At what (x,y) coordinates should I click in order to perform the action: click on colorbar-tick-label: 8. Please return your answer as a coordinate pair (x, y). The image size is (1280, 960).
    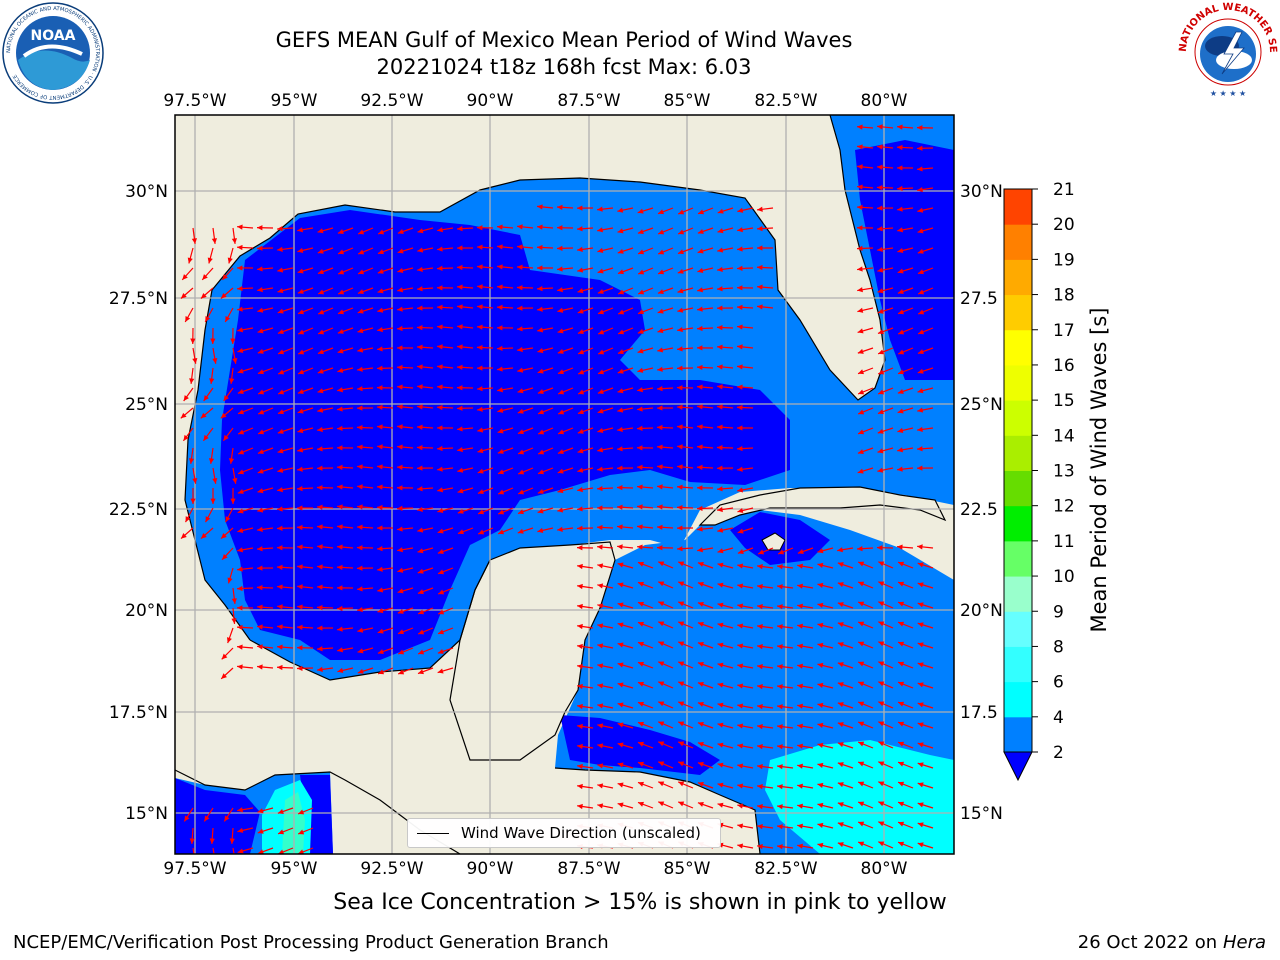
    Looking at the image, I should click on (1058, 647).